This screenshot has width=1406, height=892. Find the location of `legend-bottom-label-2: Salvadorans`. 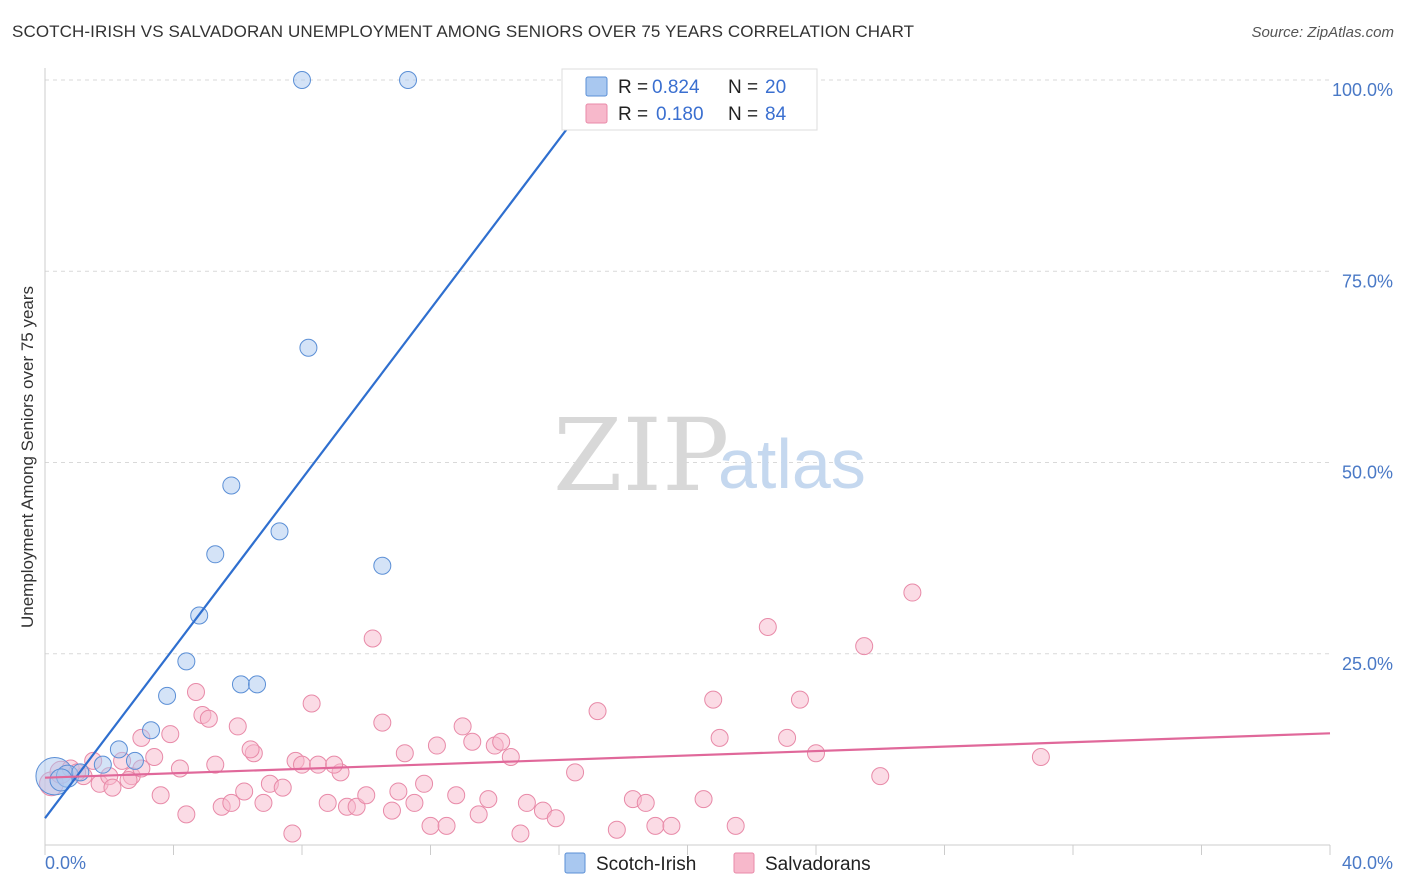

legend-bottom-label-2: Salvadorans is located at coordinates (818, 864).